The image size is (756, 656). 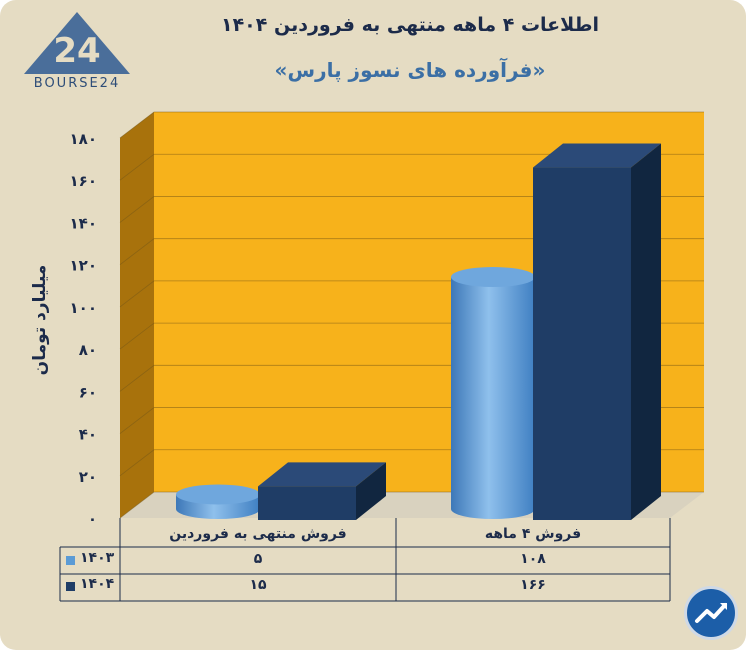 I want to click on cylinder-body, so click(x=493, y=398).